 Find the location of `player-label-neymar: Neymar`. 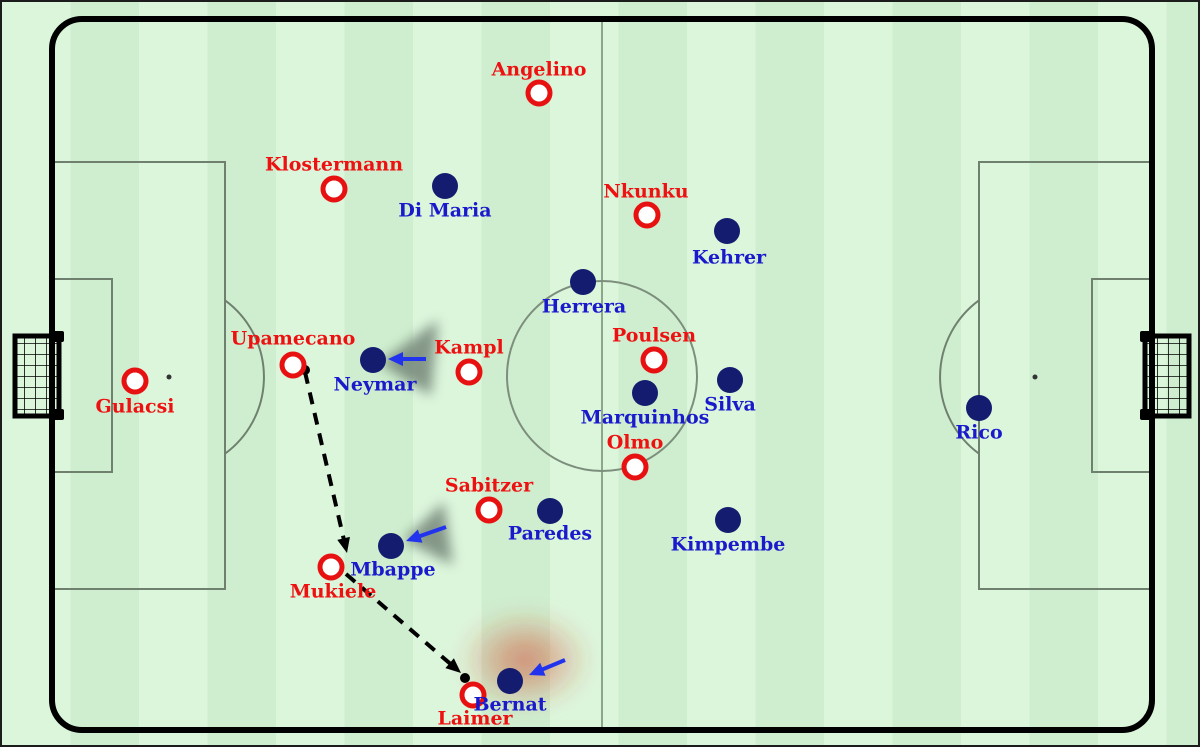

player-label-neymar: Neymar is located at coordinates (375, 384).